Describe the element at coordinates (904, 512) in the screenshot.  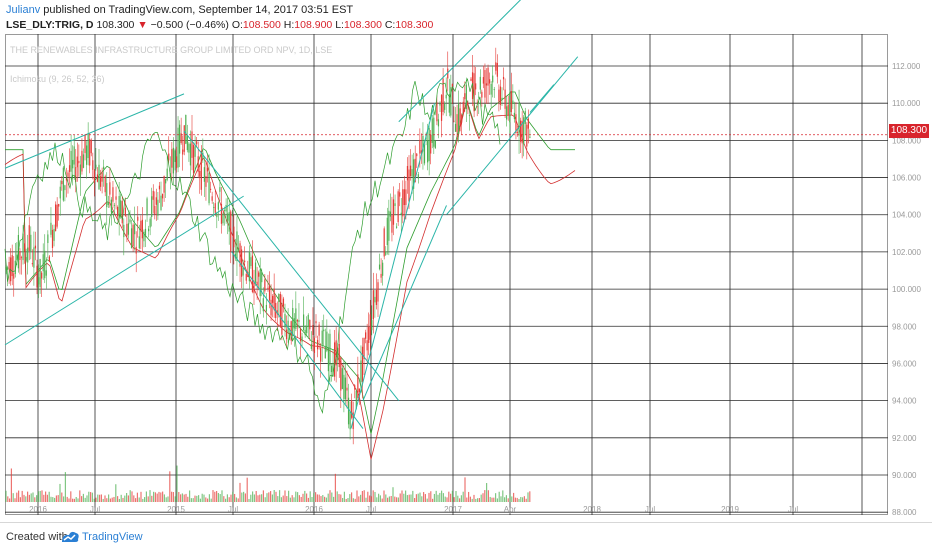
I see `y-tick-label-12: 88.000` at that location.